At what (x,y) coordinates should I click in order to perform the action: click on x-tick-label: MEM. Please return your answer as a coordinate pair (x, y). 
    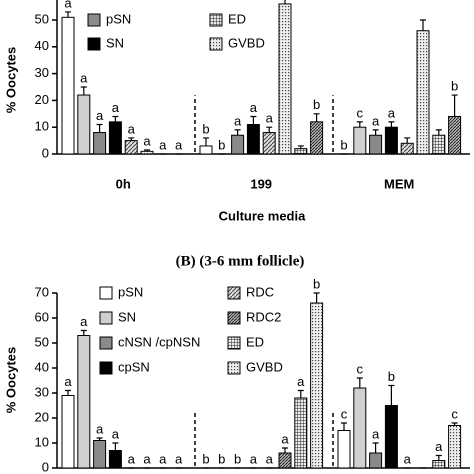
    Looking at the image, I should click on (399, 183).